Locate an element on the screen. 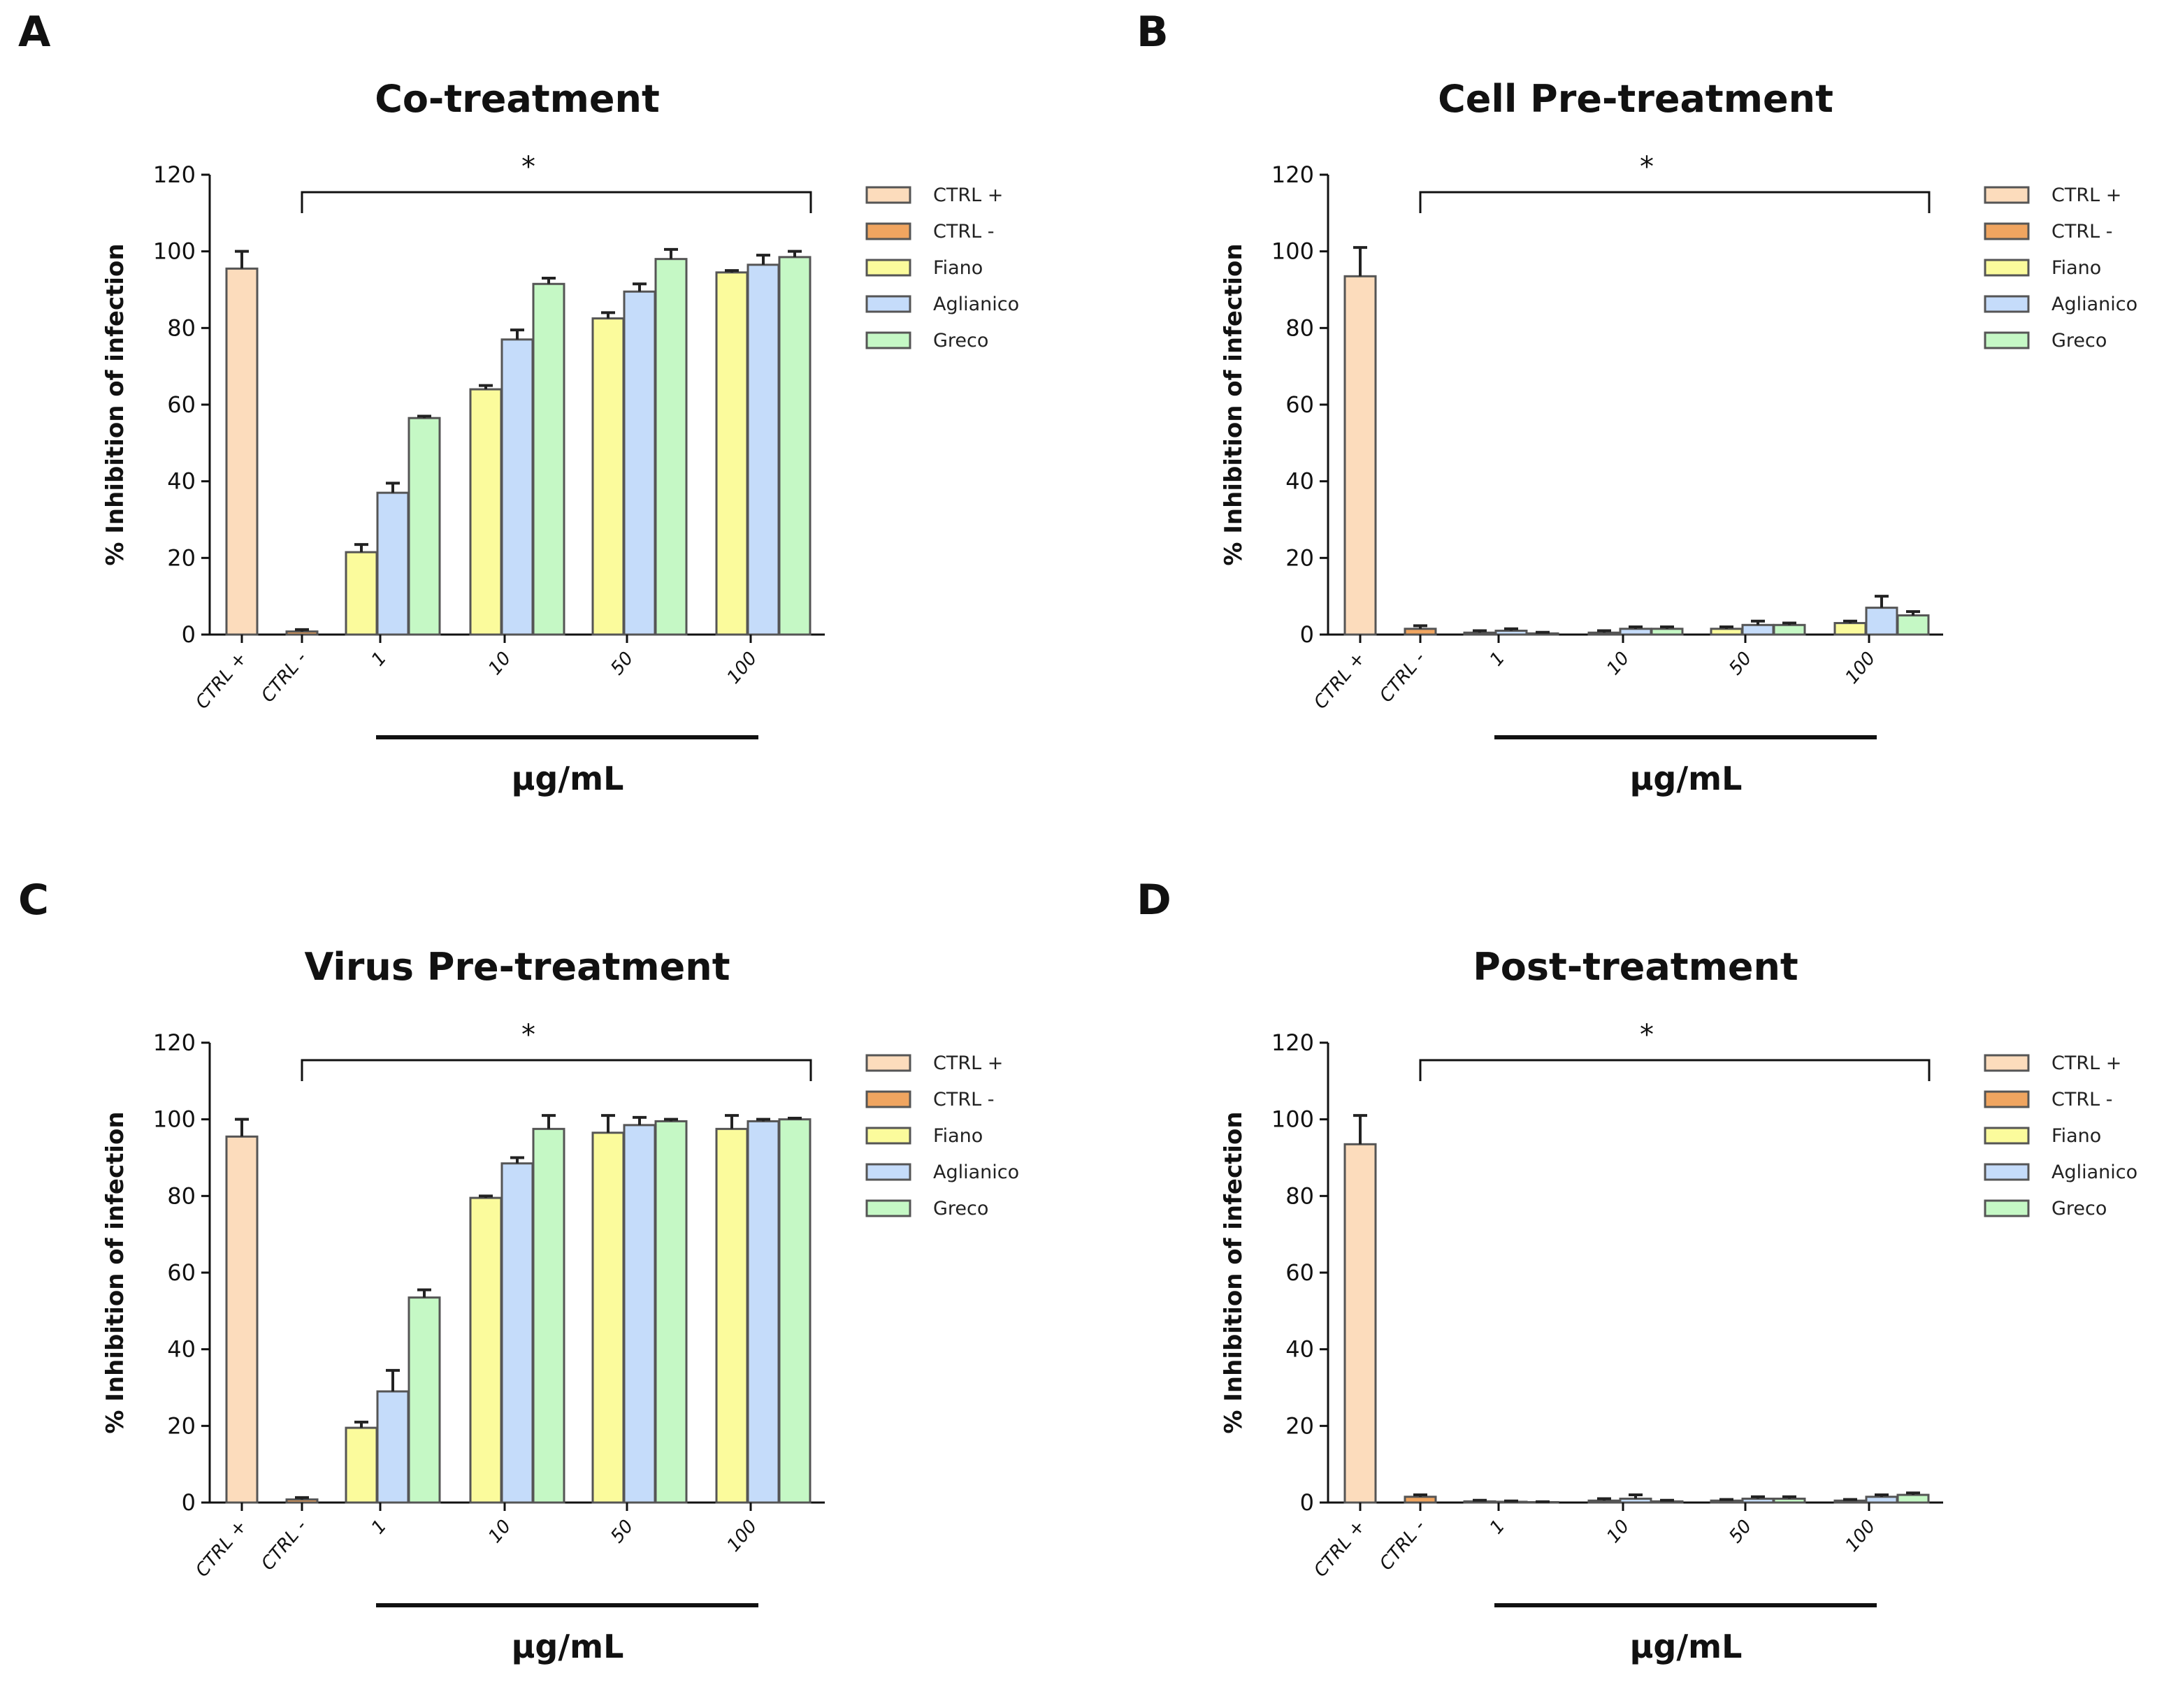 The image size is (2171, 1708). panel-letter: D is located at coordinates (1154, 900).